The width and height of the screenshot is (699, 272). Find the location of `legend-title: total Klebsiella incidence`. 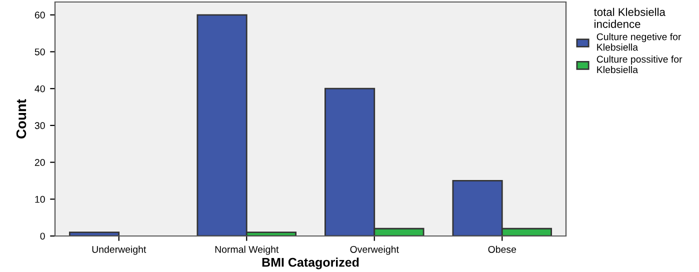

legend-title: total Klebsiella incidence is located at coordinates (630, 18).